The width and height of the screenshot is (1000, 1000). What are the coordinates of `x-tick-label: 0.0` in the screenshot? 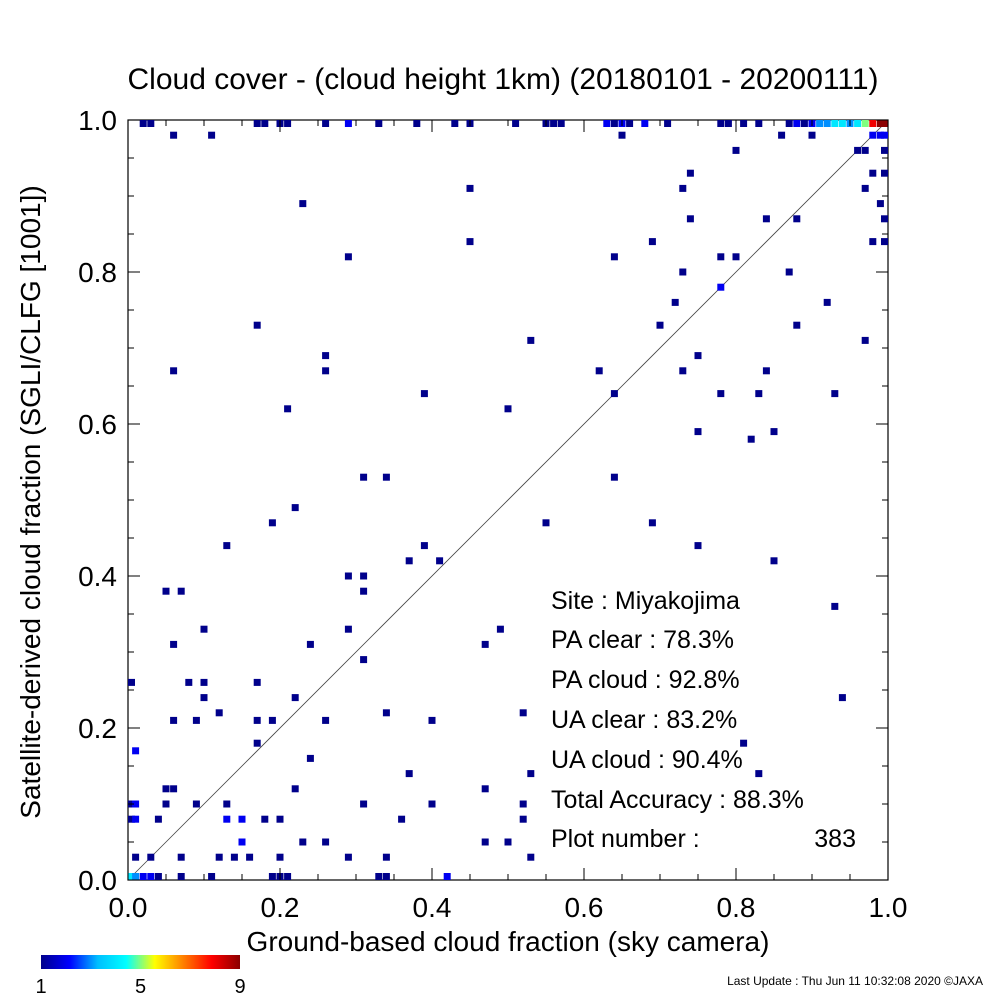 It's located at (128, 907).